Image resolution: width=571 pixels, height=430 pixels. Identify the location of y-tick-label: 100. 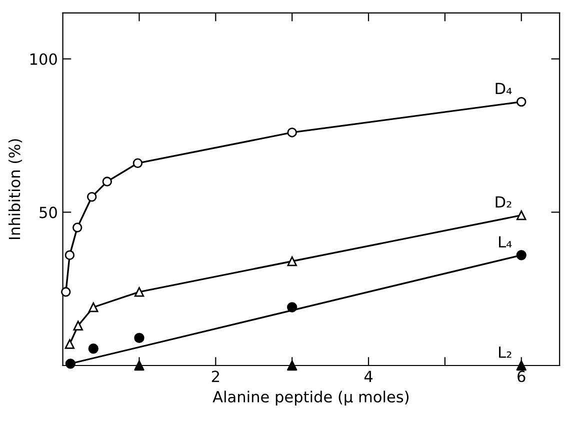
(43, 59).